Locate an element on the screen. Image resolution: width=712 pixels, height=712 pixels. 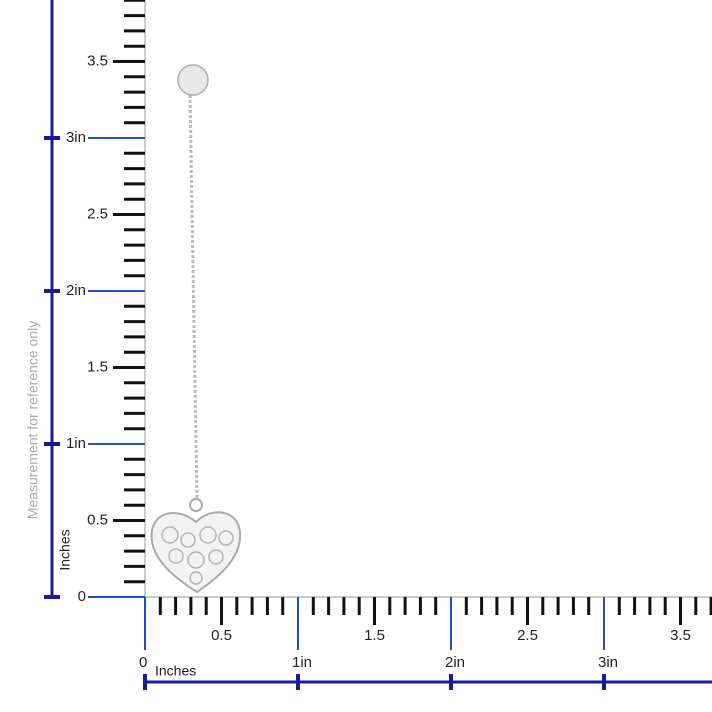
h-inch-label: 0 is located at coordinates (143, 662).